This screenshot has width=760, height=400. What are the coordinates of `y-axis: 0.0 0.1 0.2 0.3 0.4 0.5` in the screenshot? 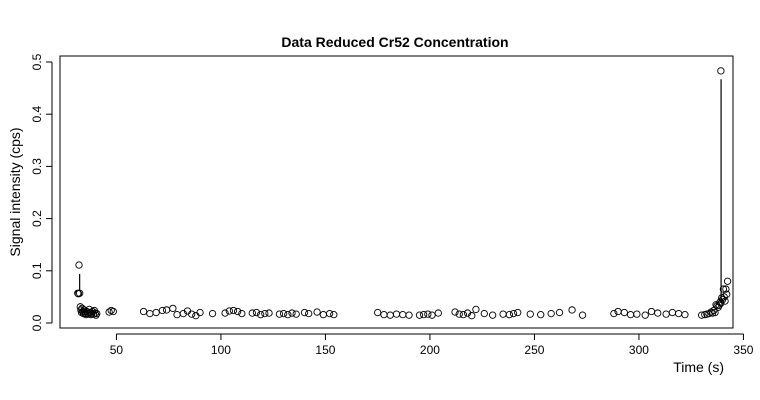 It's located at (41, 192).